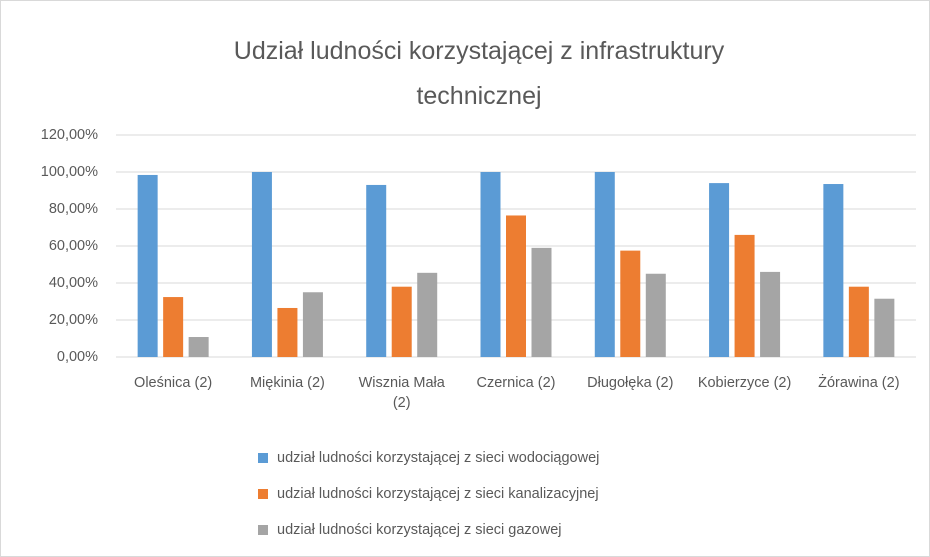  Describe the element at coordinates (630, 383) in the screenshot. I see `x-tick-label: Długołęka (2)` at that location.